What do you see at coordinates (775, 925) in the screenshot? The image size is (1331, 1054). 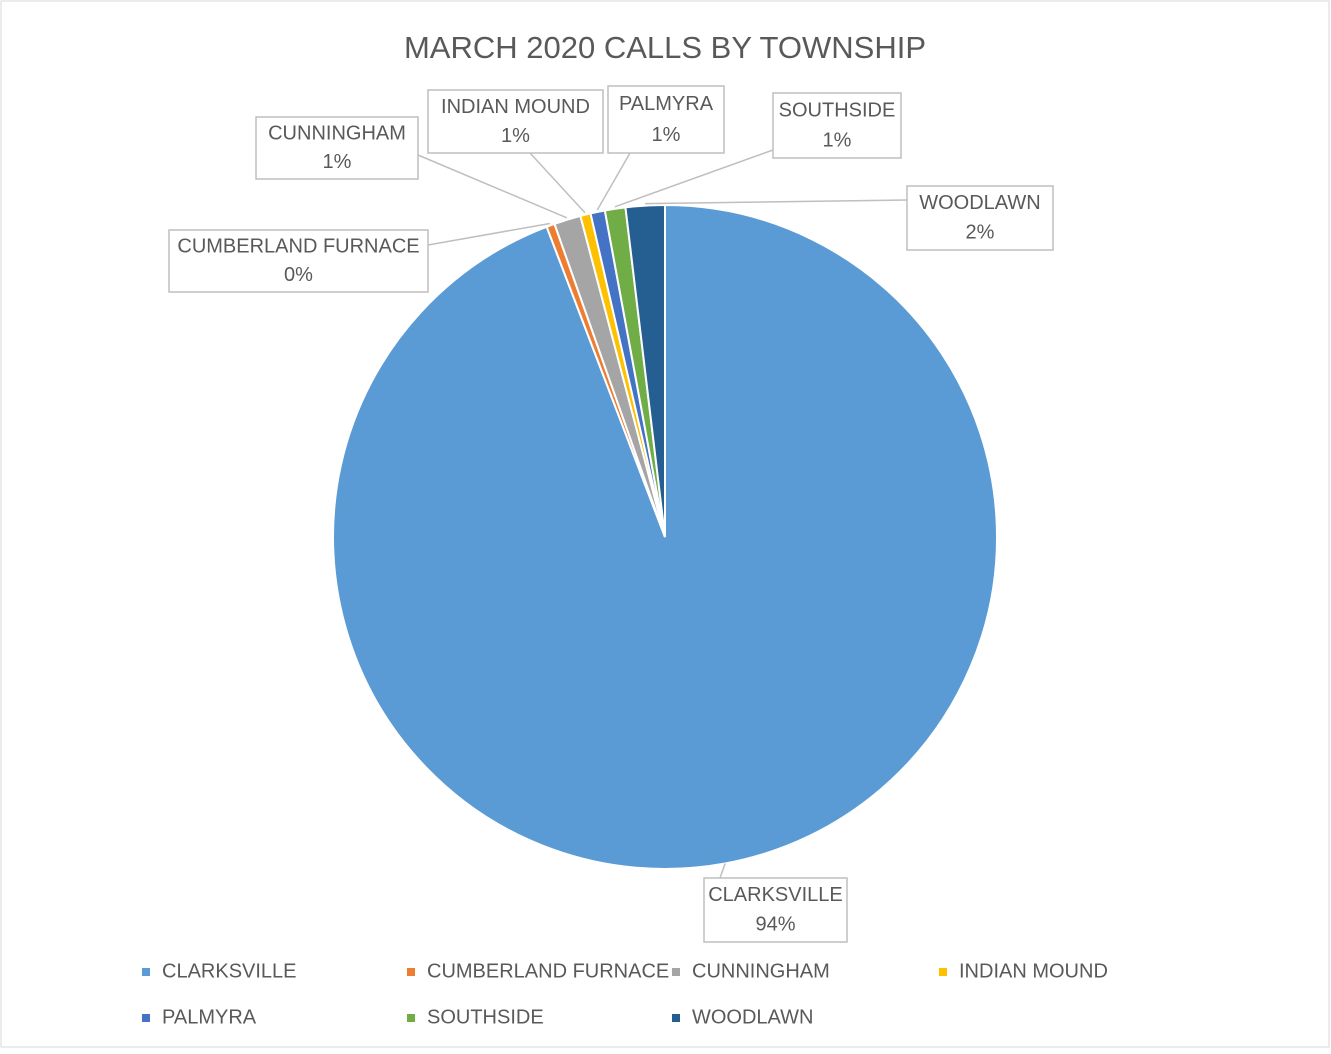 I see `slice-value-label: 94%` at bounding box center [775, 925].